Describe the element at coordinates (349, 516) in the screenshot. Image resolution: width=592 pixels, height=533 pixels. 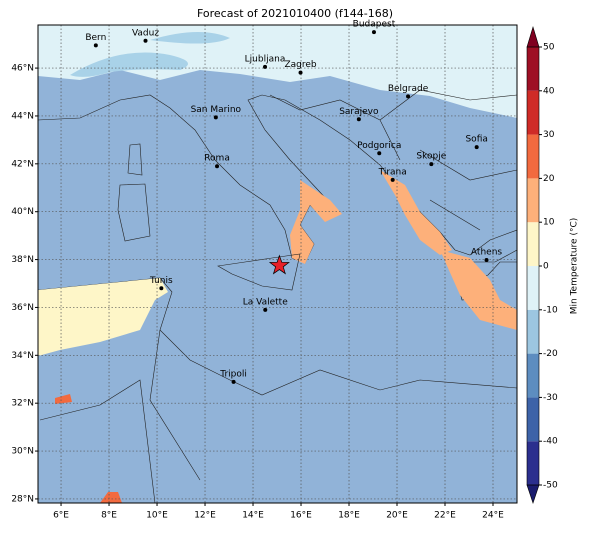
I see `x-tick-label: 18°E` at that location.